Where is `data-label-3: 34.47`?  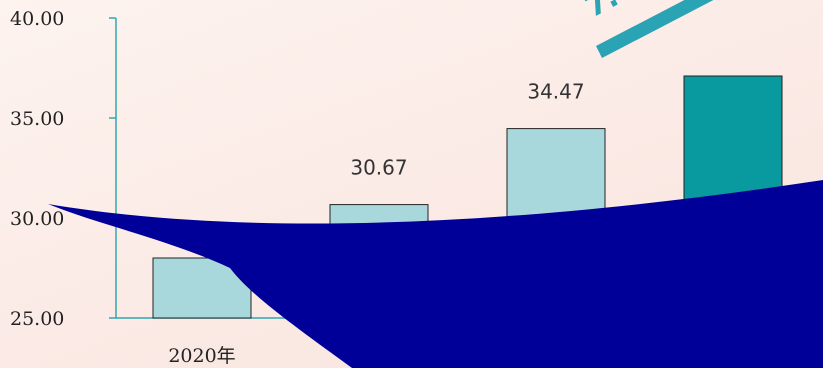
data-label-3: 34.47 is located at coordinates (555, 92).